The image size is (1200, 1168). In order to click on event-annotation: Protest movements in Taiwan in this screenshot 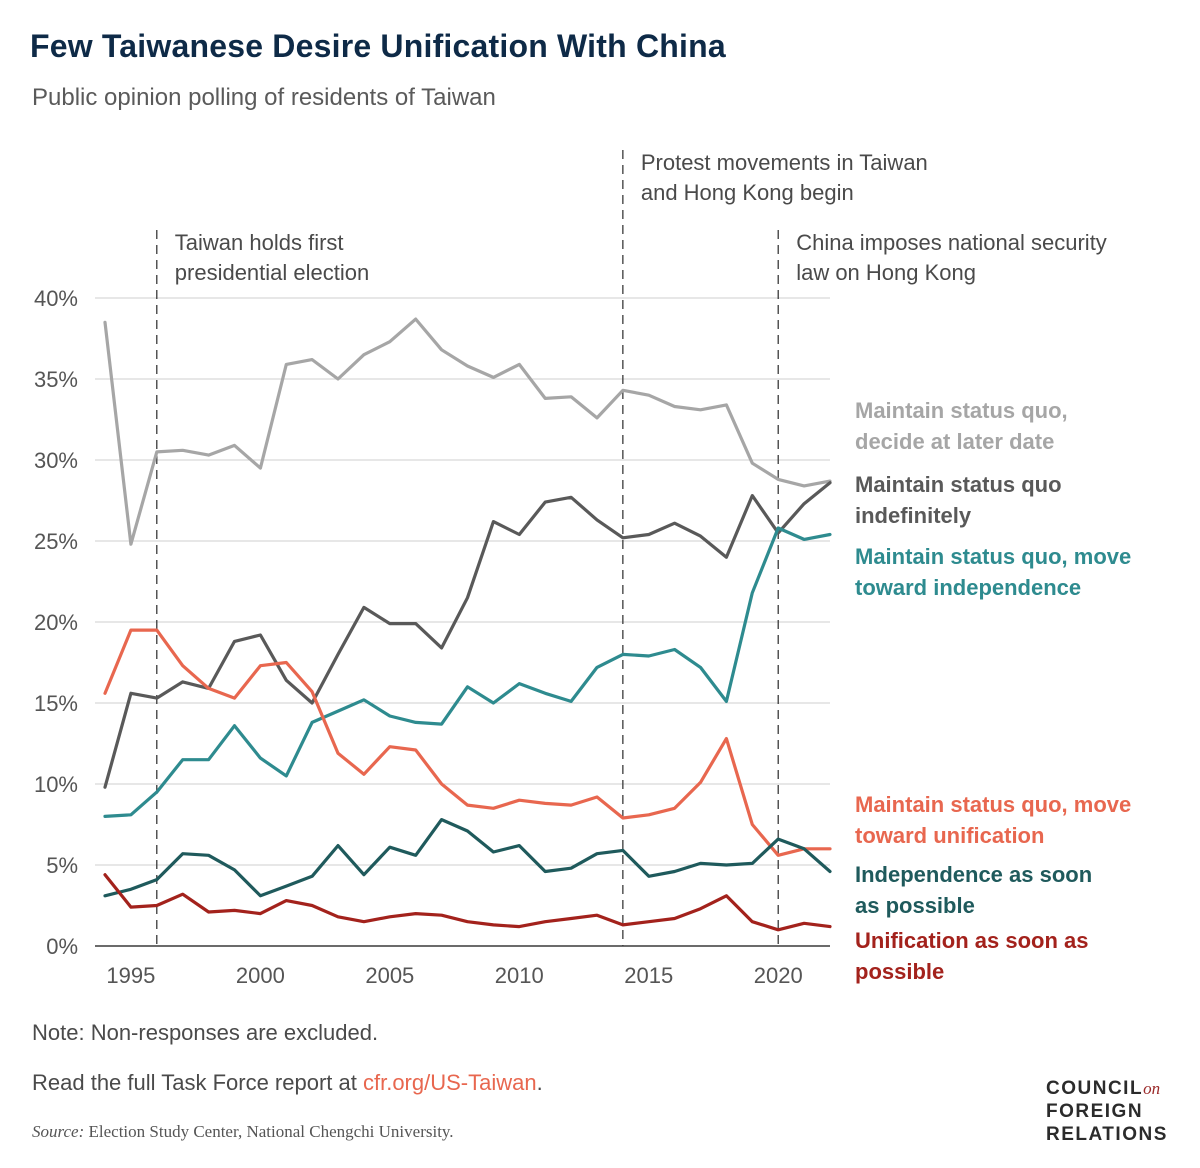, I will do `click(784, 162)`.